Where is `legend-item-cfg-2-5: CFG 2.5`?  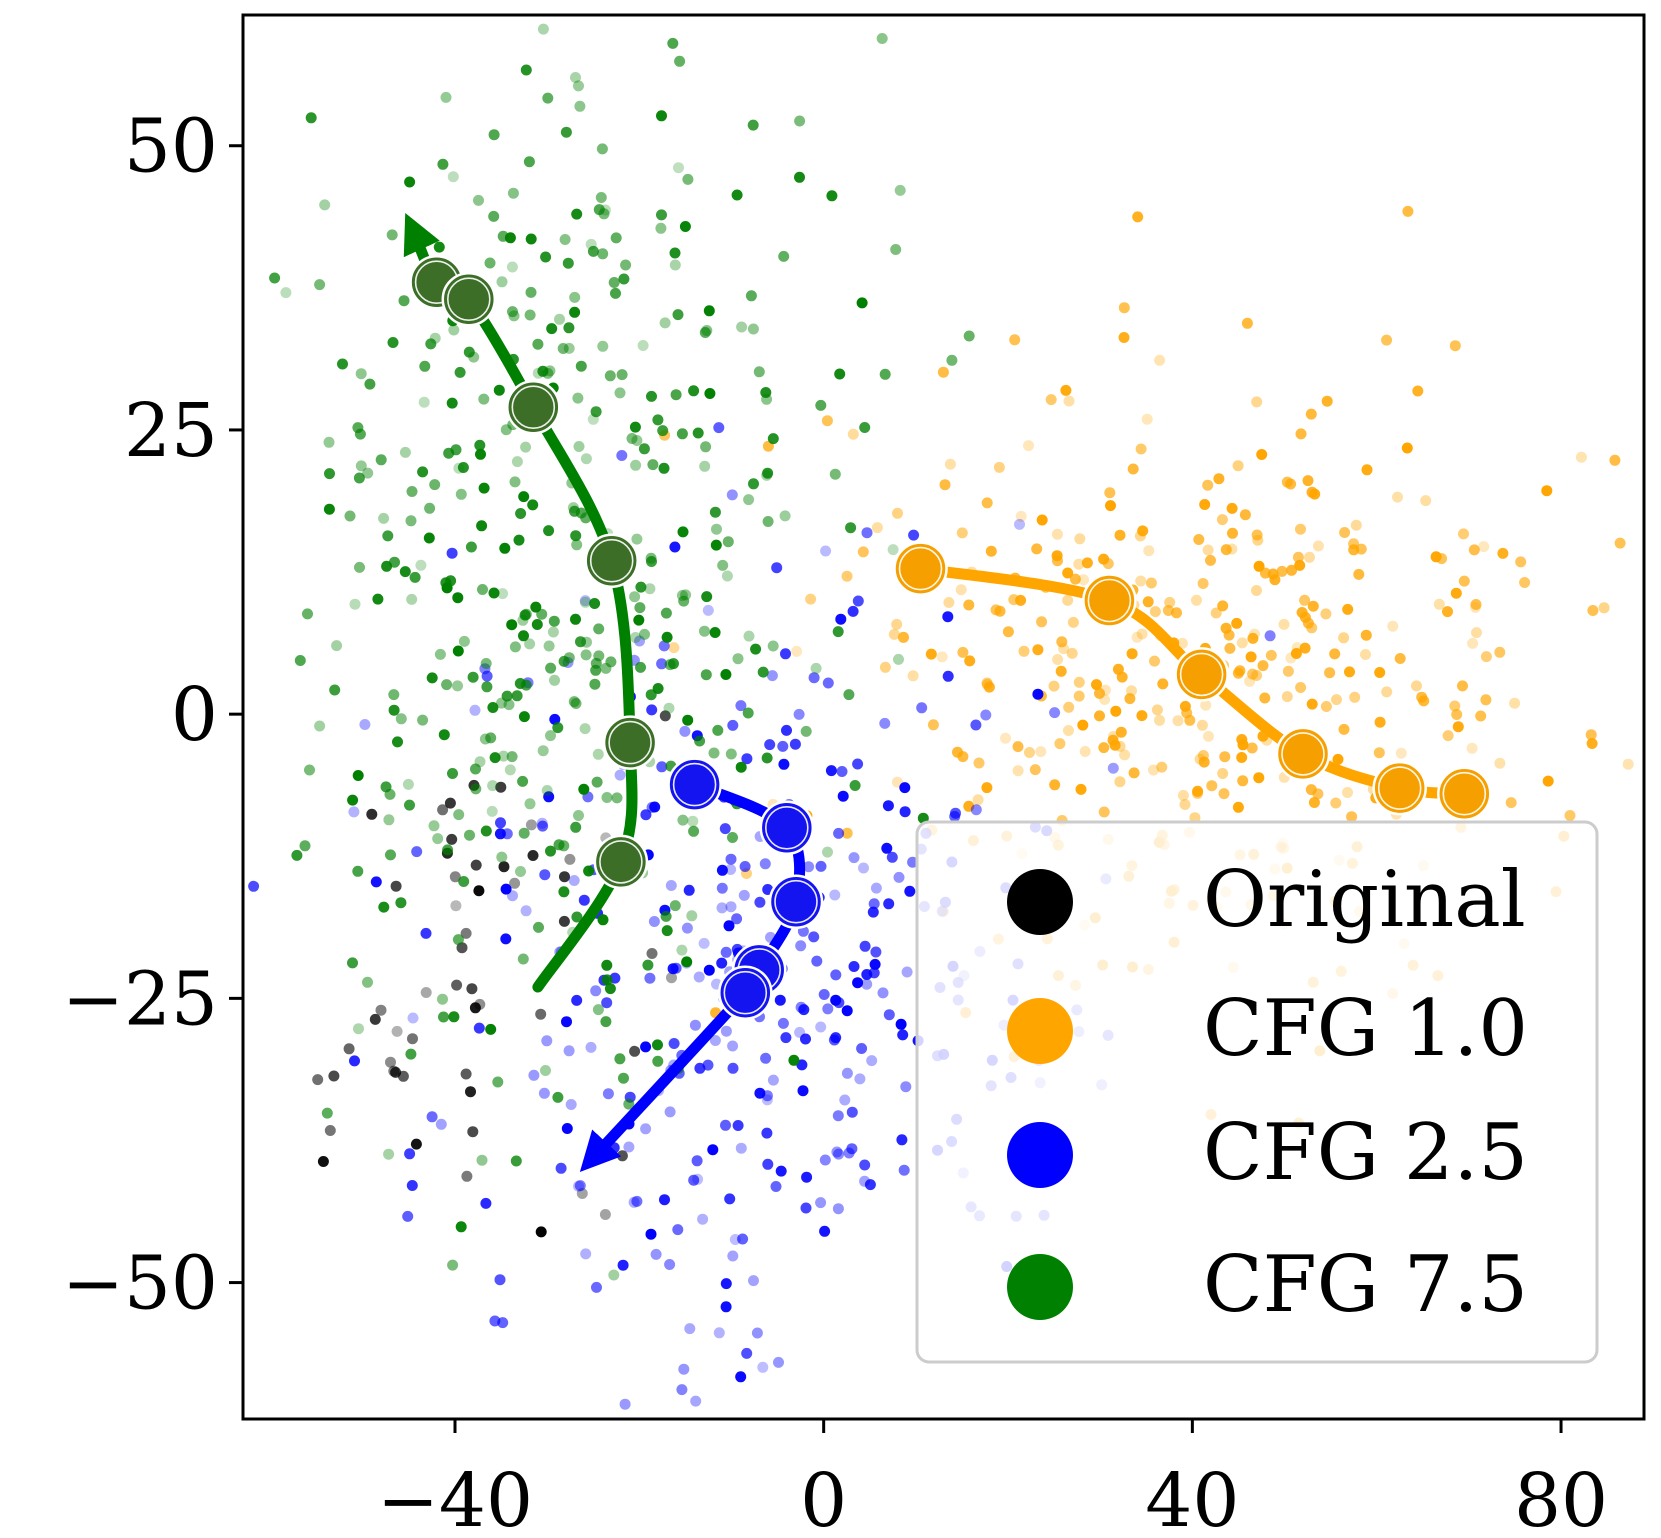
legend-item-cfg-2-5: CFG 2.5 is located at coordinates (1267, 1153).